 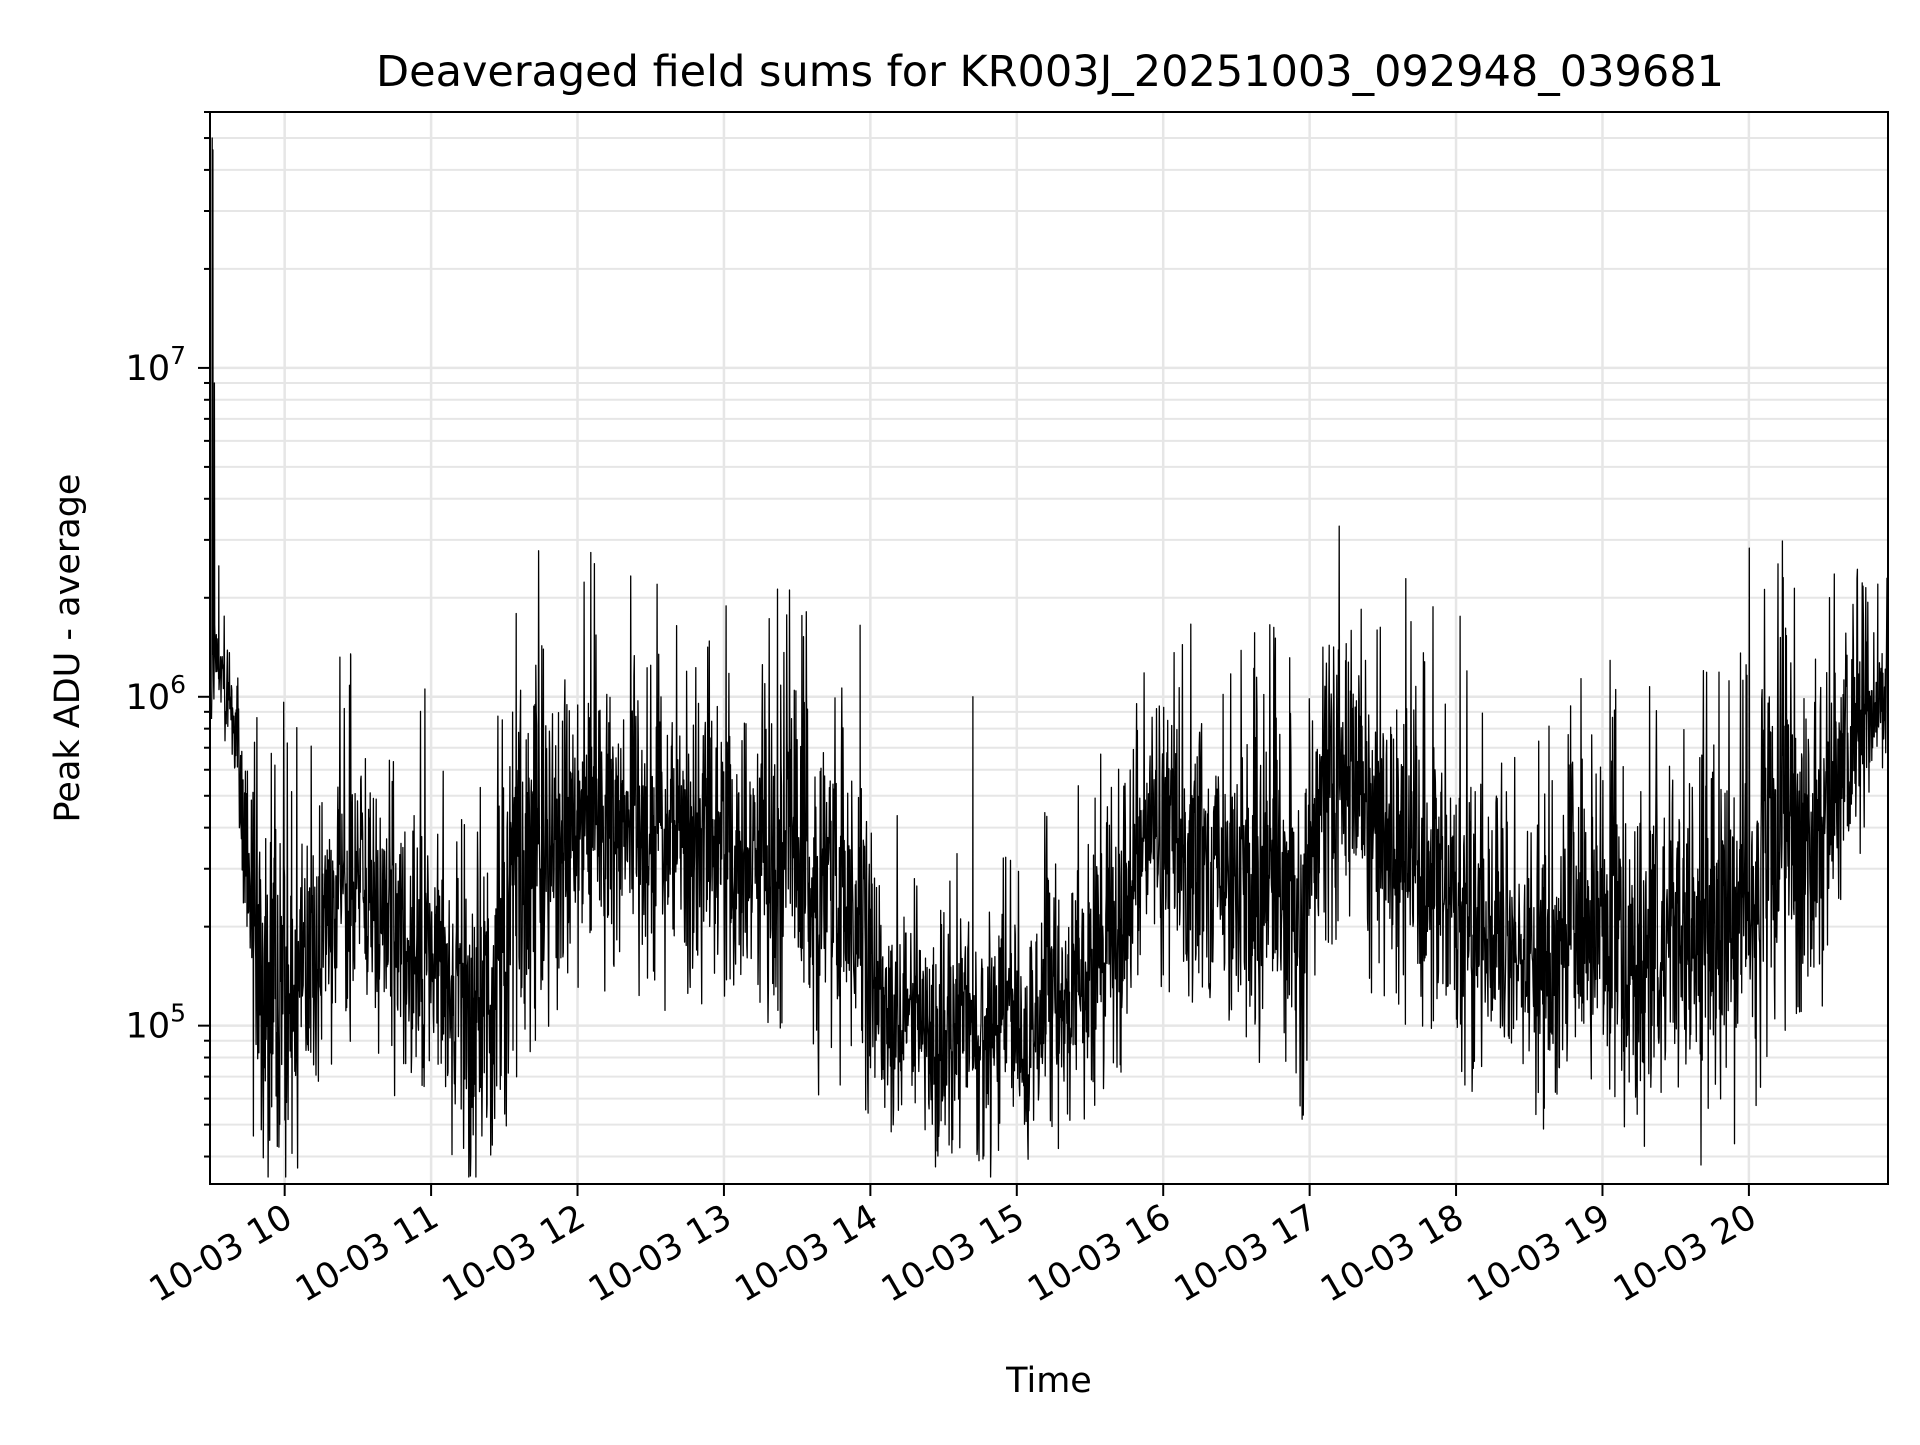 I want to click on y-axis-label: Peak ADU - average, so click(x=68, y=648).